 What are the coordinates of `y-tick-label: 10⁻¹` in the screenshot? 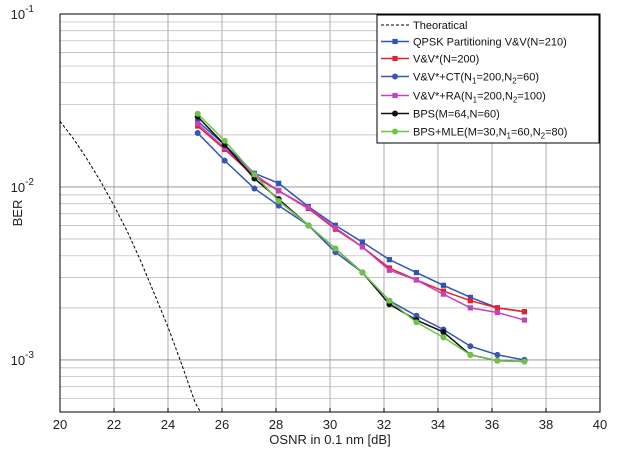 It's located at (23, 13).